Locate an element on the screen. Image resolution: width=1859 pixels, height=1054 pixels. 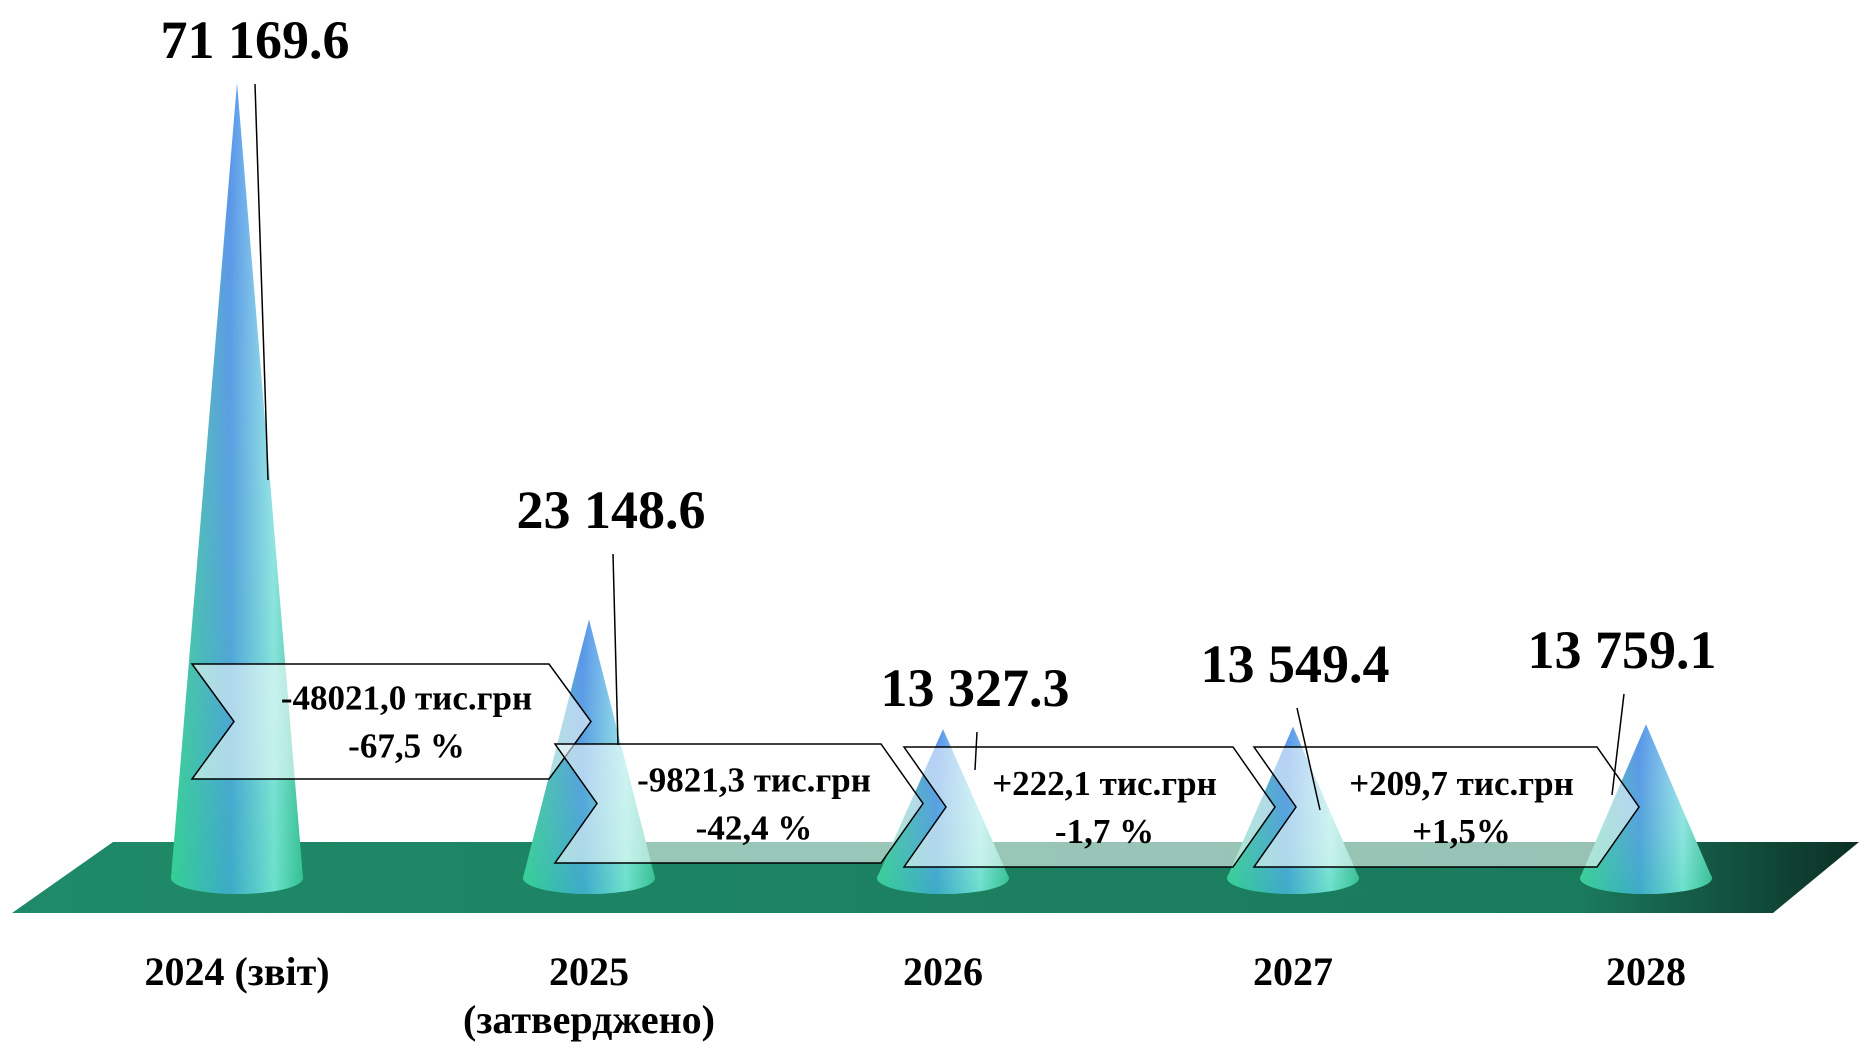
change-amount: +222,1 тис.грн is located at coordinates (1104, 783).